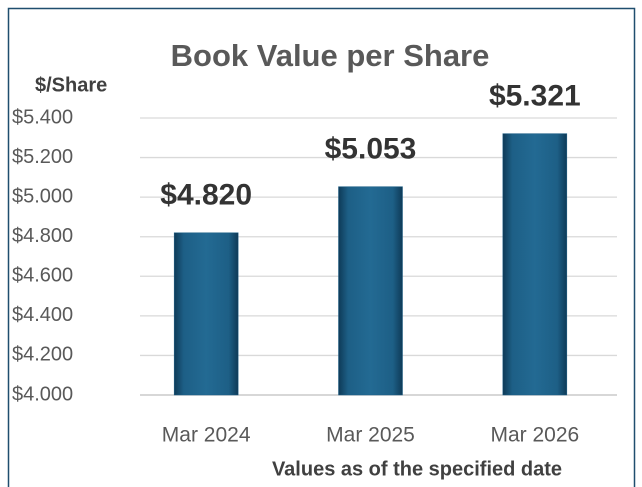 Image resolution: width=642 pixels, height=487 pixels. I want to click on chart-title: Book Value per Share, so click(330, 55).